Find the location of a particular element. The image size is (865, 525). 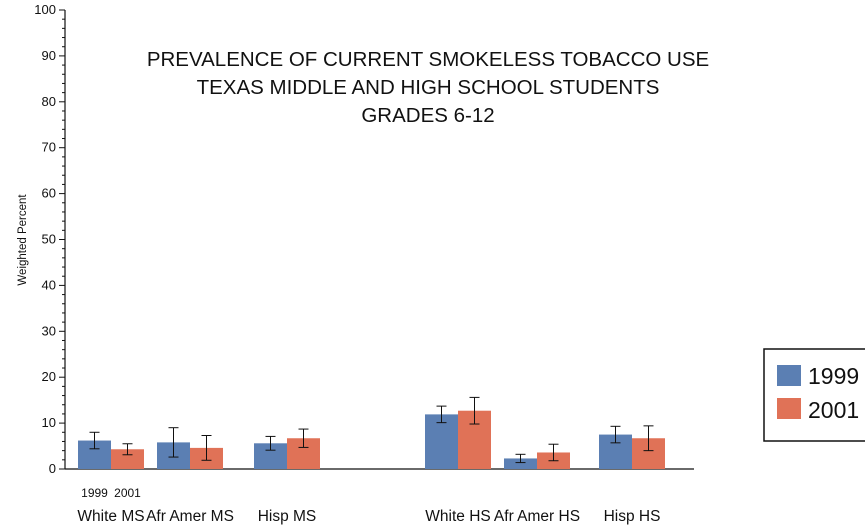

category-label: White MS is located at coordinates (110, 516).